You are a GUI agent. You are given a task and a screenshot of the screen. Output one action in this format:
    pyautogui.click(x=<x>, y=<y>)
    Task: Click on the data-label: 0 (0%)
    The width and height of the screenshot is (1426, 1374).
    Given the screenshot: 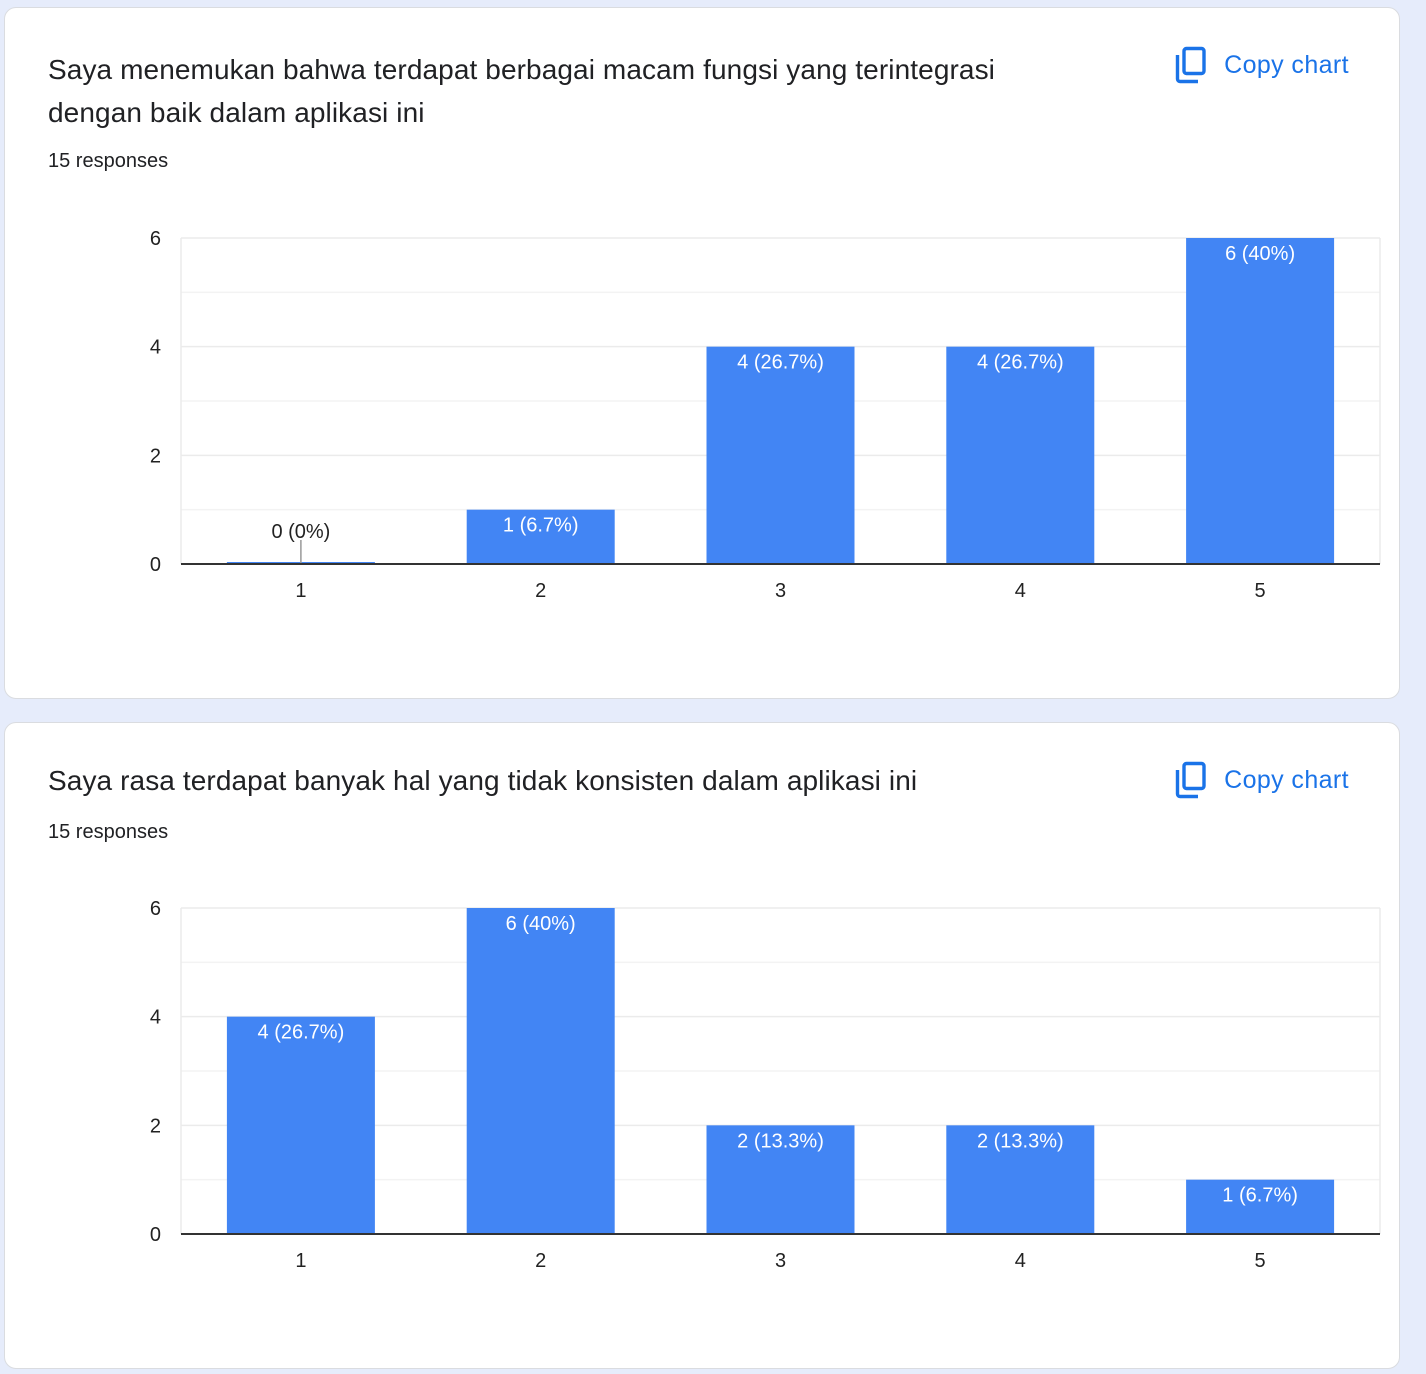 What is the action you would take?
    pyautogui.click(x=300, y=532)
    